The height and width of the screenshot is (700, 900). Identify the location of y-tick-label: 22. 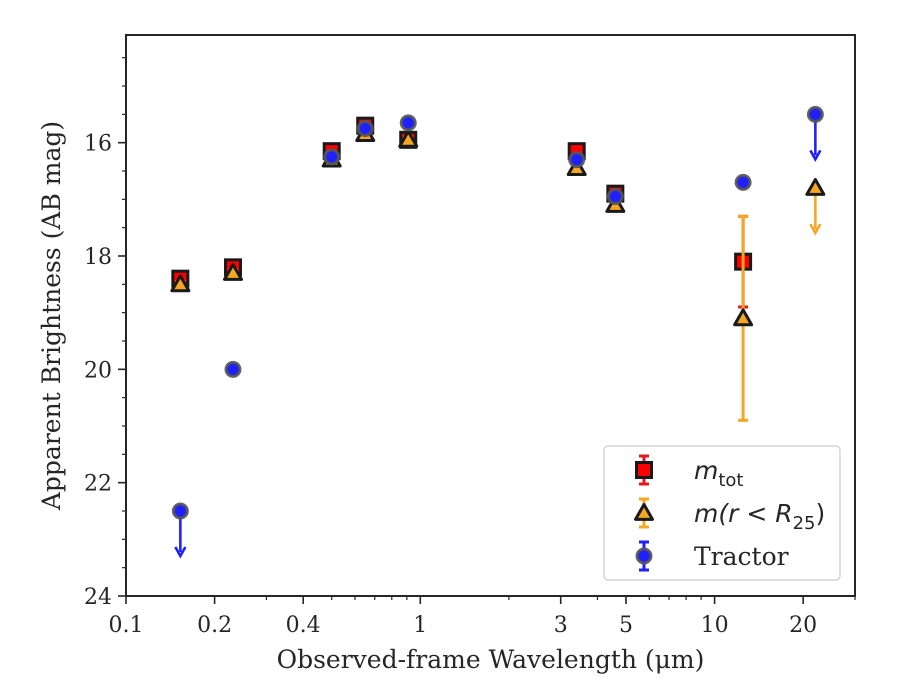
(98, 484).